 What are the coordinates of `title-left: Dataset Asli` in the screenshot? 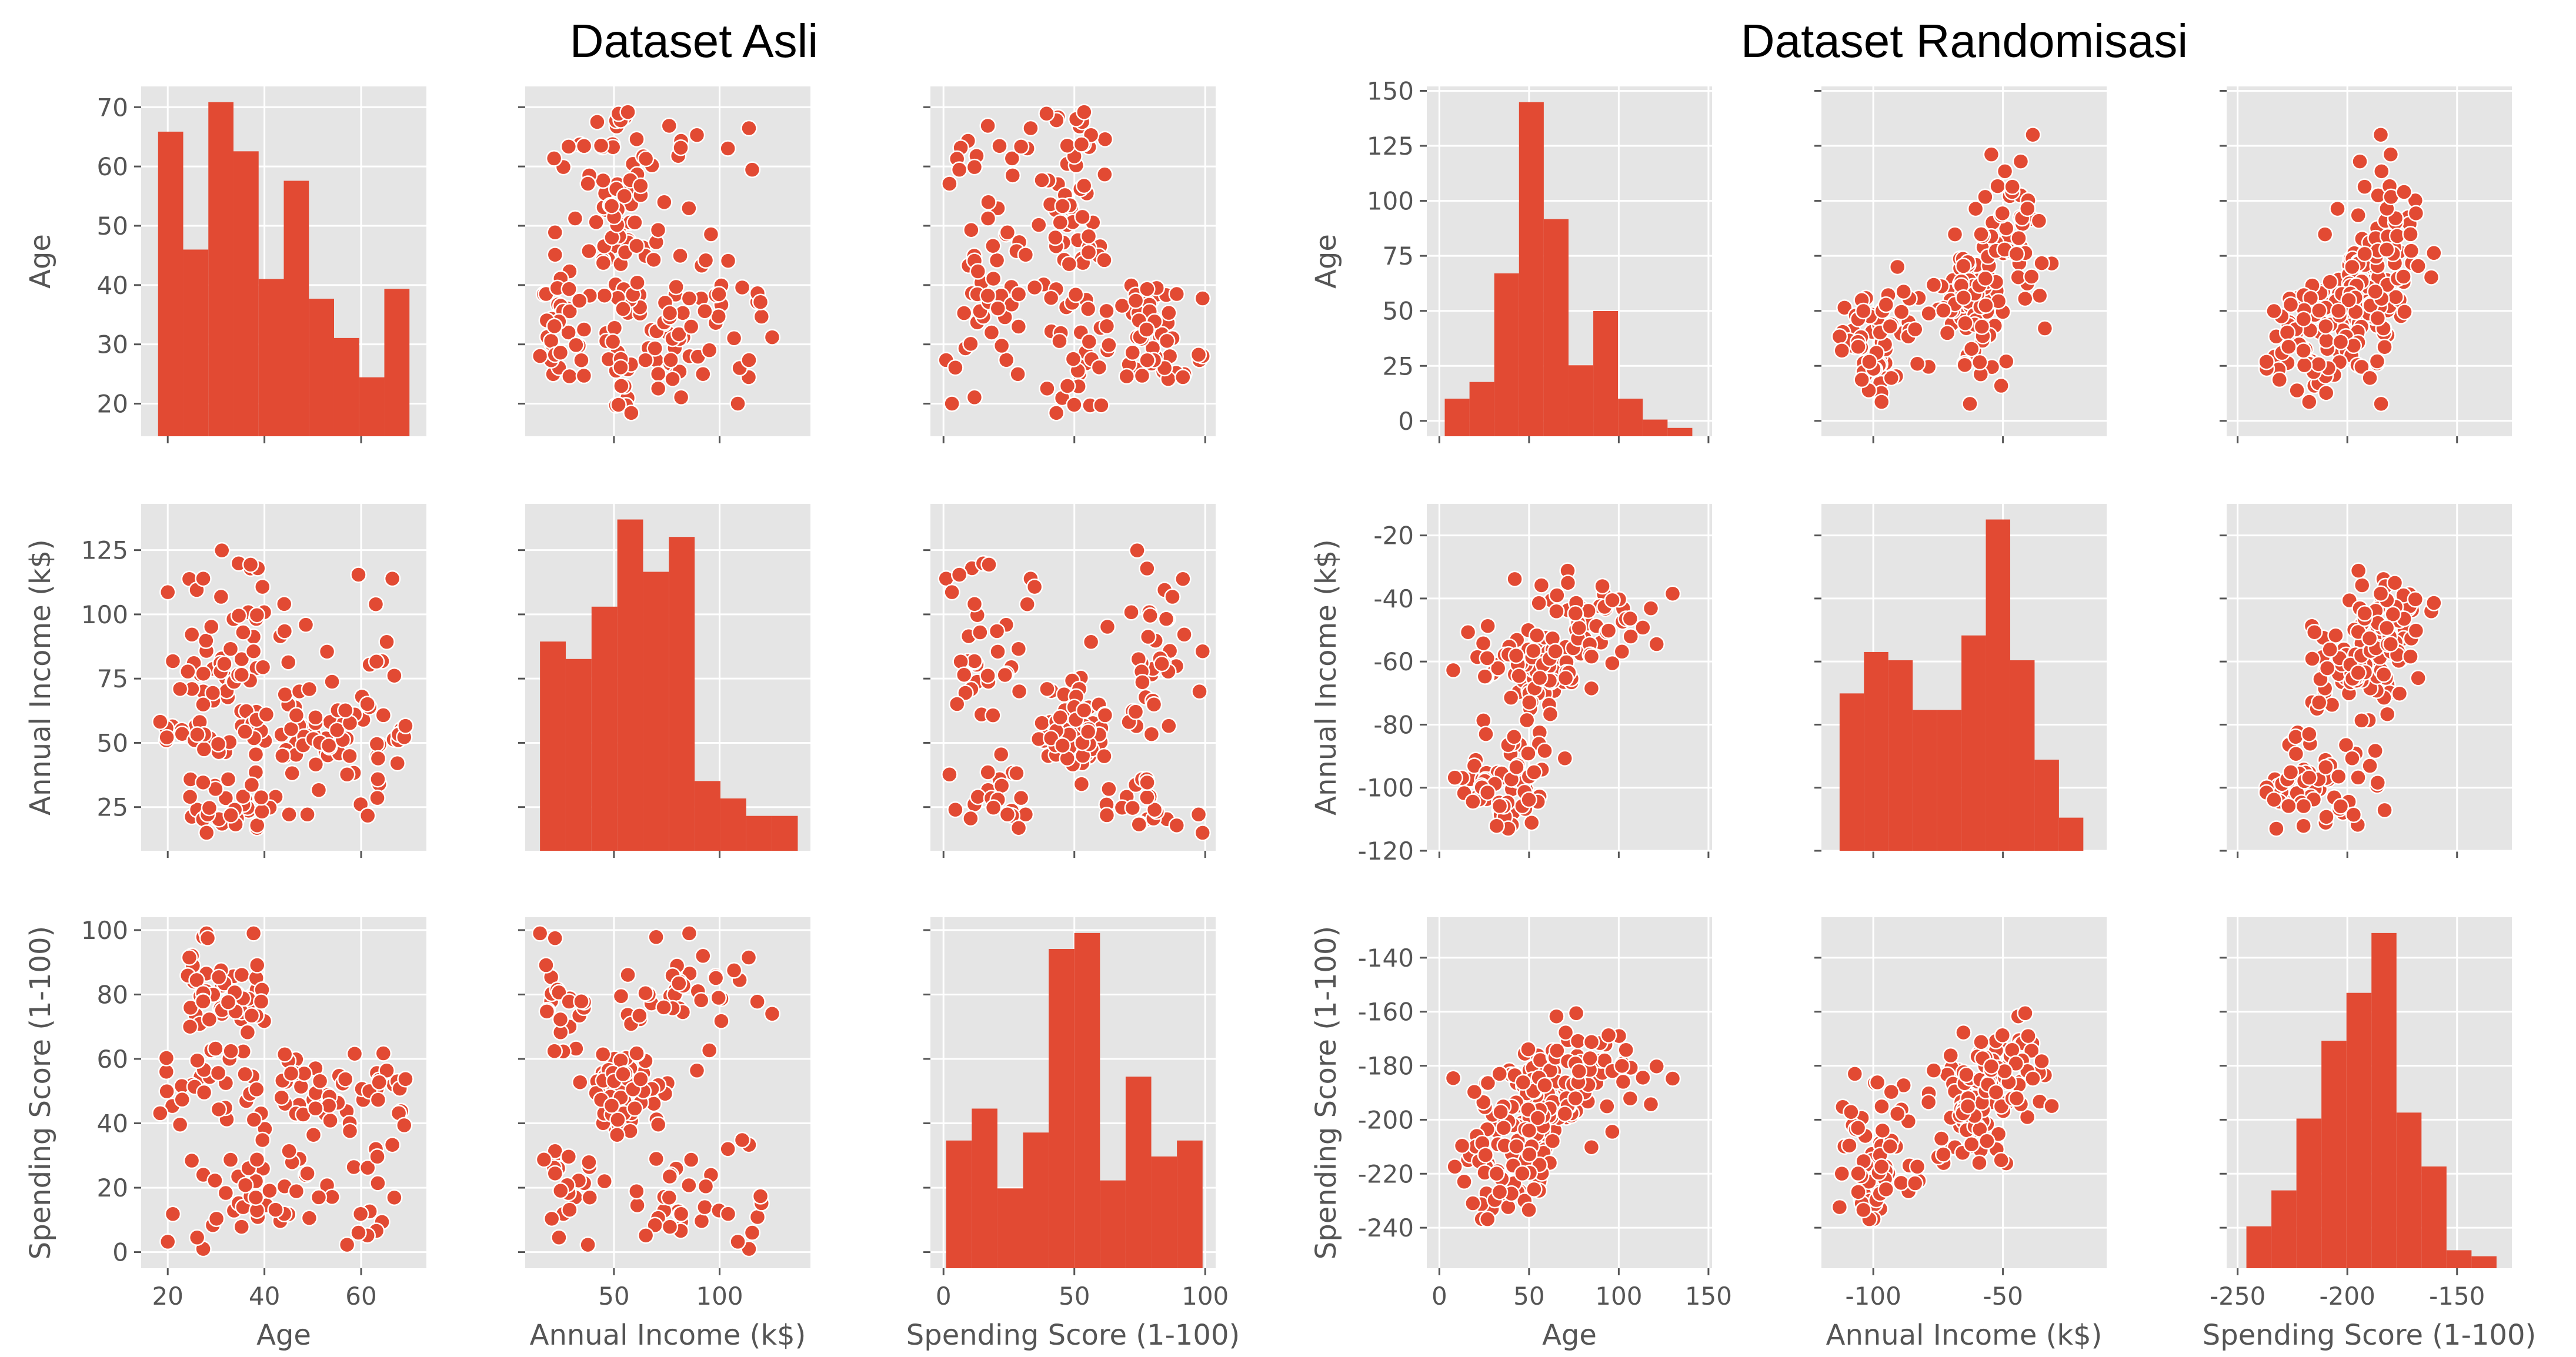 It's located at (694, 41).